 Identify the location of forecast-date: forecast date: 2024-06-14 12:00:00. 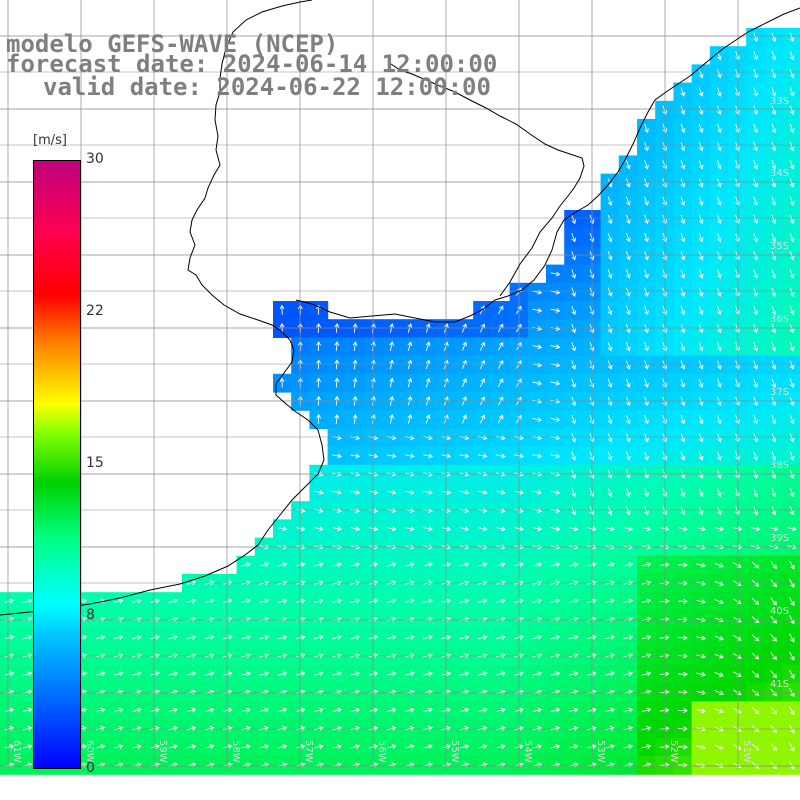
(252, 64).